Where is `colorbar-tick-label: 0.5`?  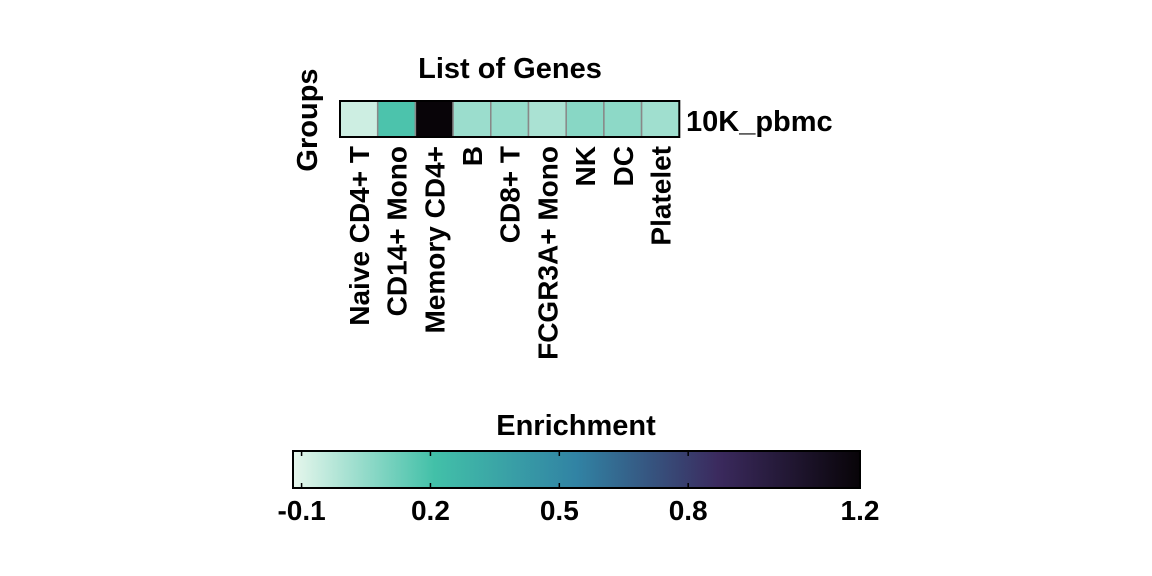
colorbar-tick-label: 0.5 is located at coordinates (559, 510).